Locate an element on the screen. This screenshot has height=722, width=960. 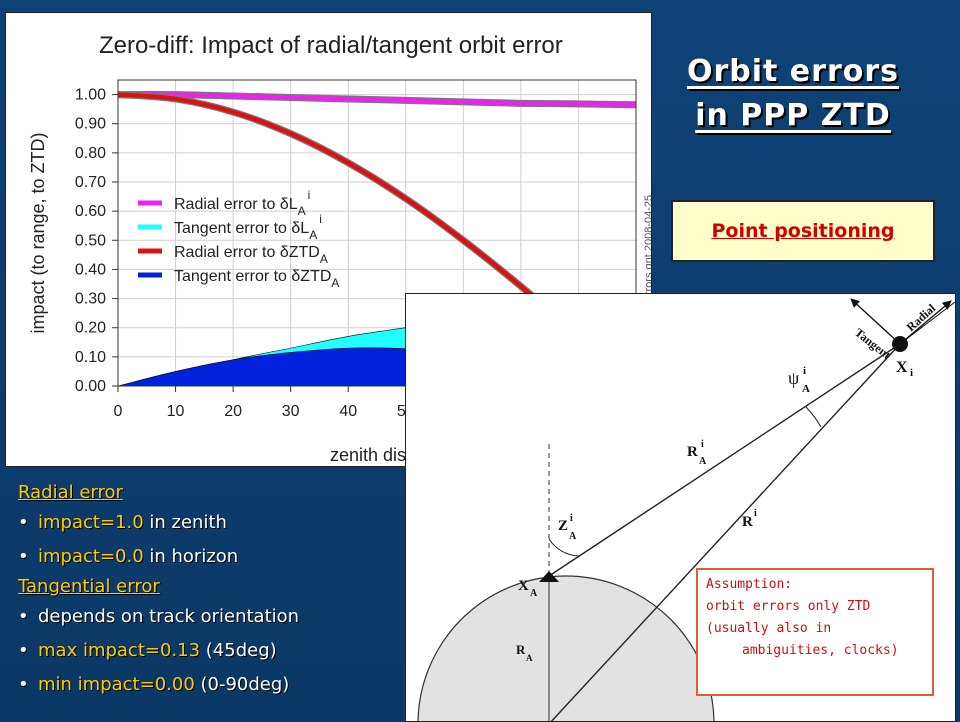
station-label: X A is located at coordinates (528, 588).